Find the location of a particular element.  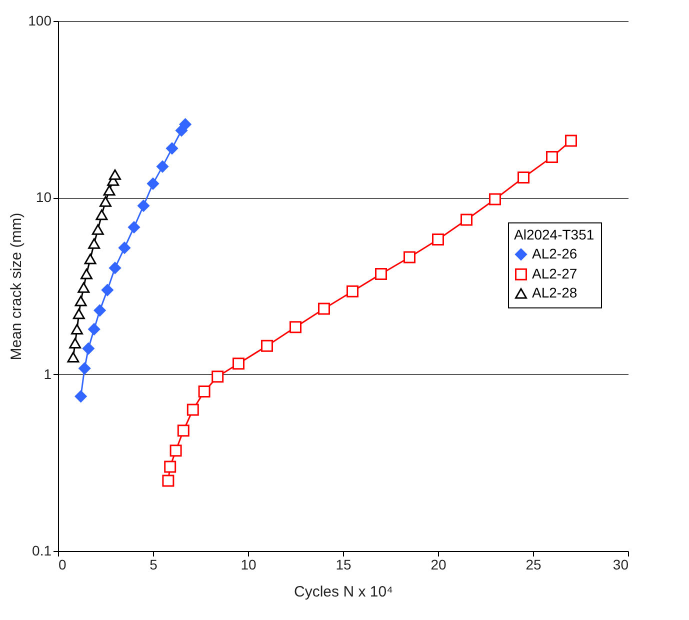

y-tick-label: 100 is located at coordinates (40, 20).